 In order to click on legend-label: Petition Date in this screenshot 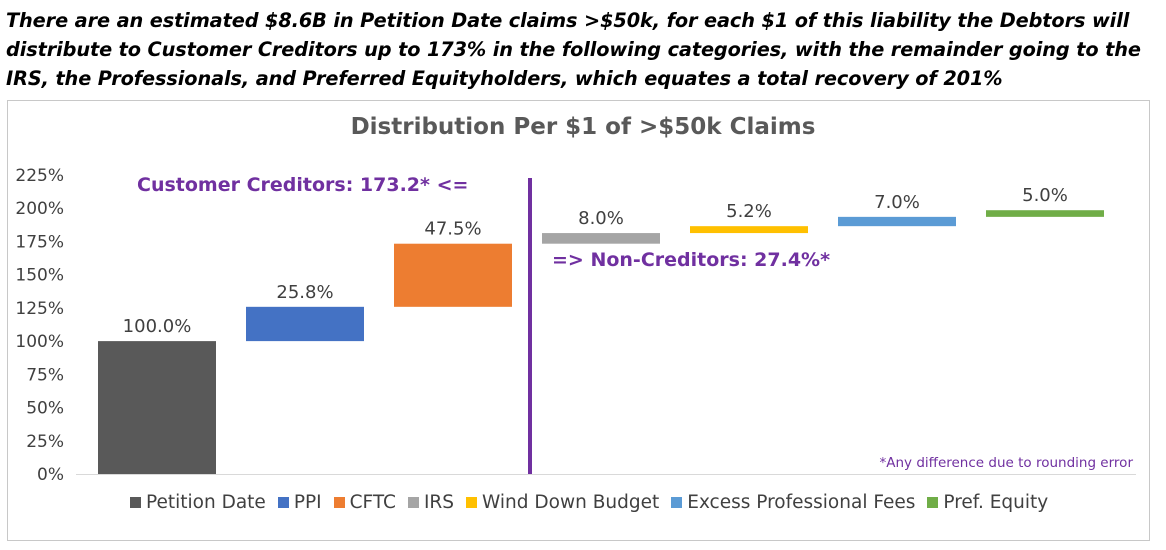, I will do `click(206, 502)`.